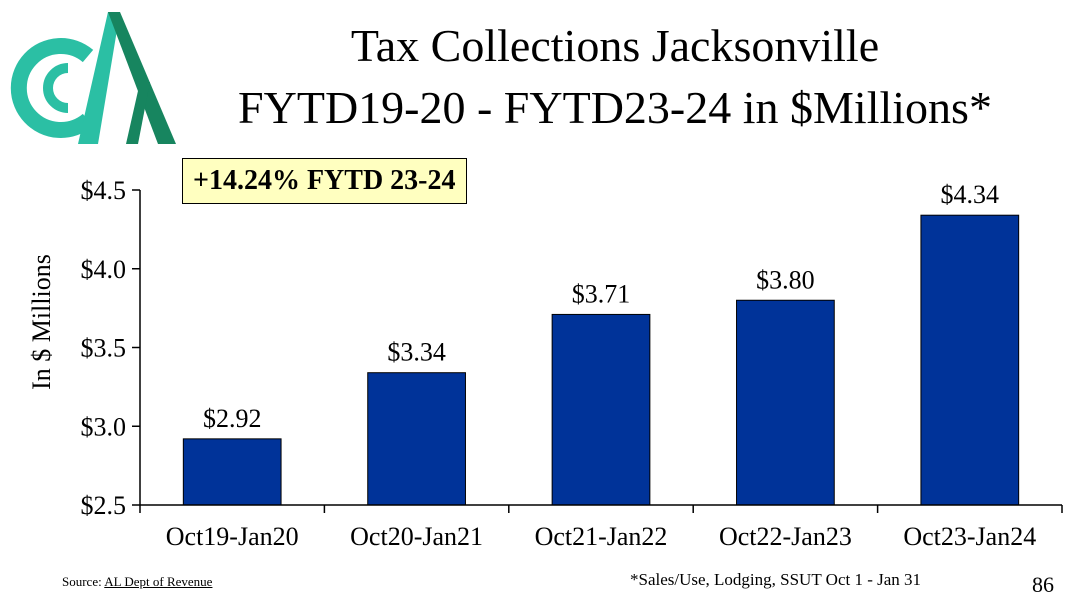  I want to click on footnote: *Sales/Use, Lodging, SSUT Oct 1 - Jan 31, so click(776, 579).